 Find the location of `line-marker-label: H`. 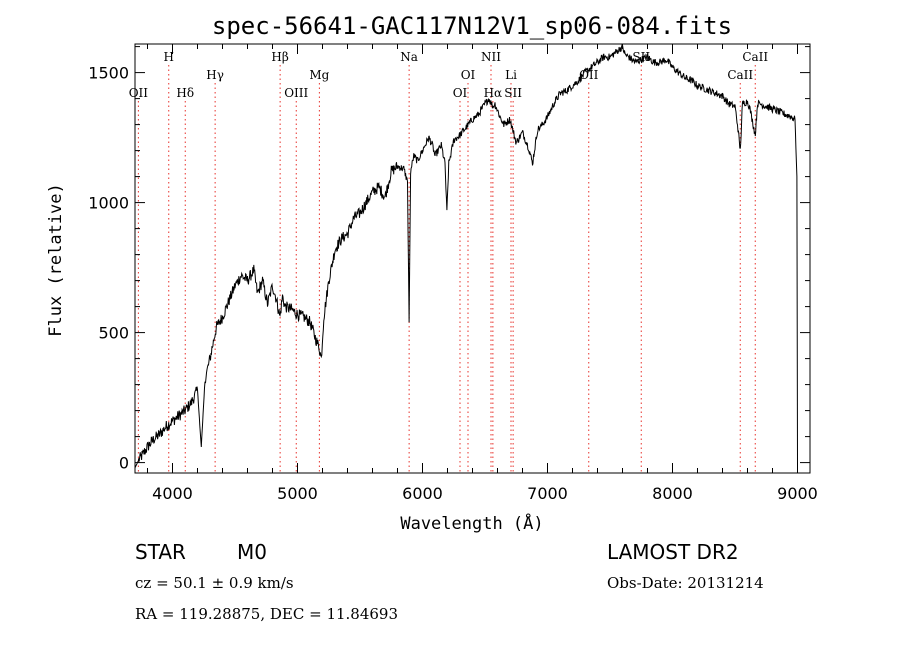

line-marker-label: H is located at coordinates (169, 57).